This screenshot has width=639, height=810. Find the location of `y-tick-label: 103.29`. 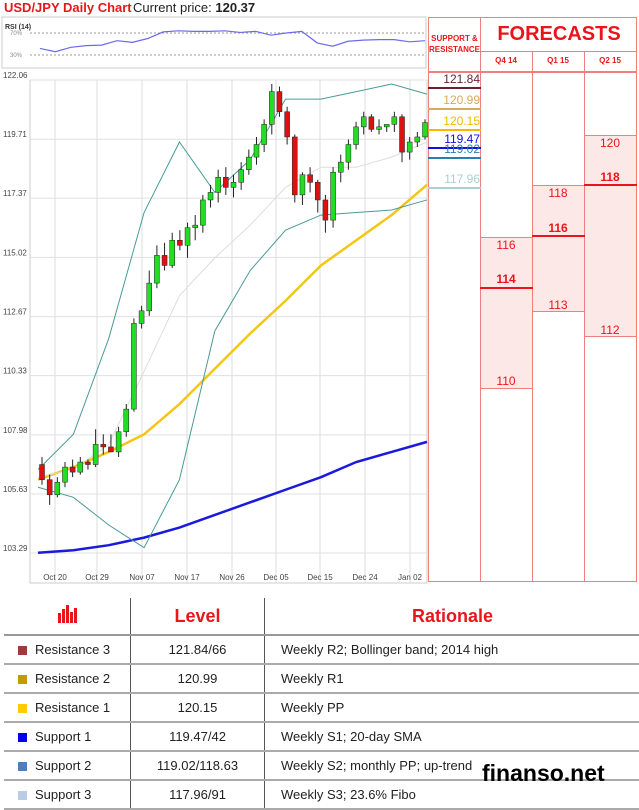

y-tick-label: 103.29 is located at coordinates (15, 548).